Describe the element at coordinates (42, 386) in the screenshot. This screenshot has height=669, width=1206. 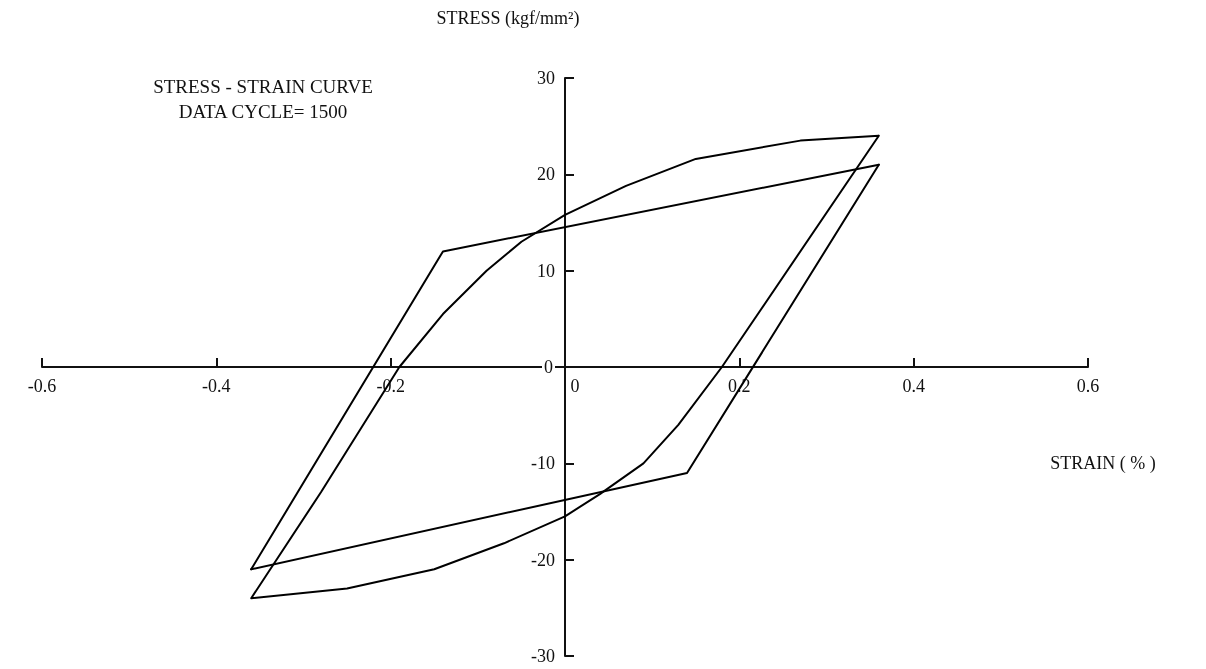
I see `x-tick-label: -0.6` at that location.